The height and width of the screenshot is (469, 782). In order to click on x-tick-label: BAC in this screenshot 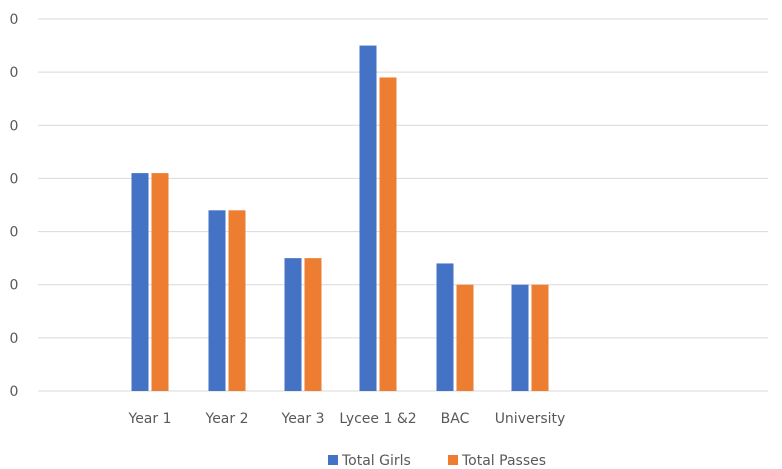, I will do `click(455, 419)`.